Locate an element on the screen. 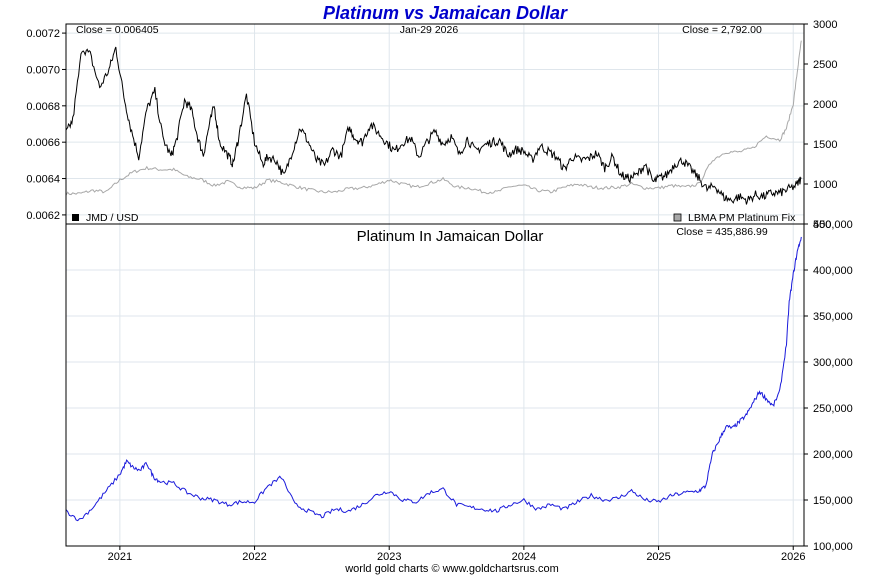  top-left-tick-label: 0.0068 is located at coordinates (43, 107).